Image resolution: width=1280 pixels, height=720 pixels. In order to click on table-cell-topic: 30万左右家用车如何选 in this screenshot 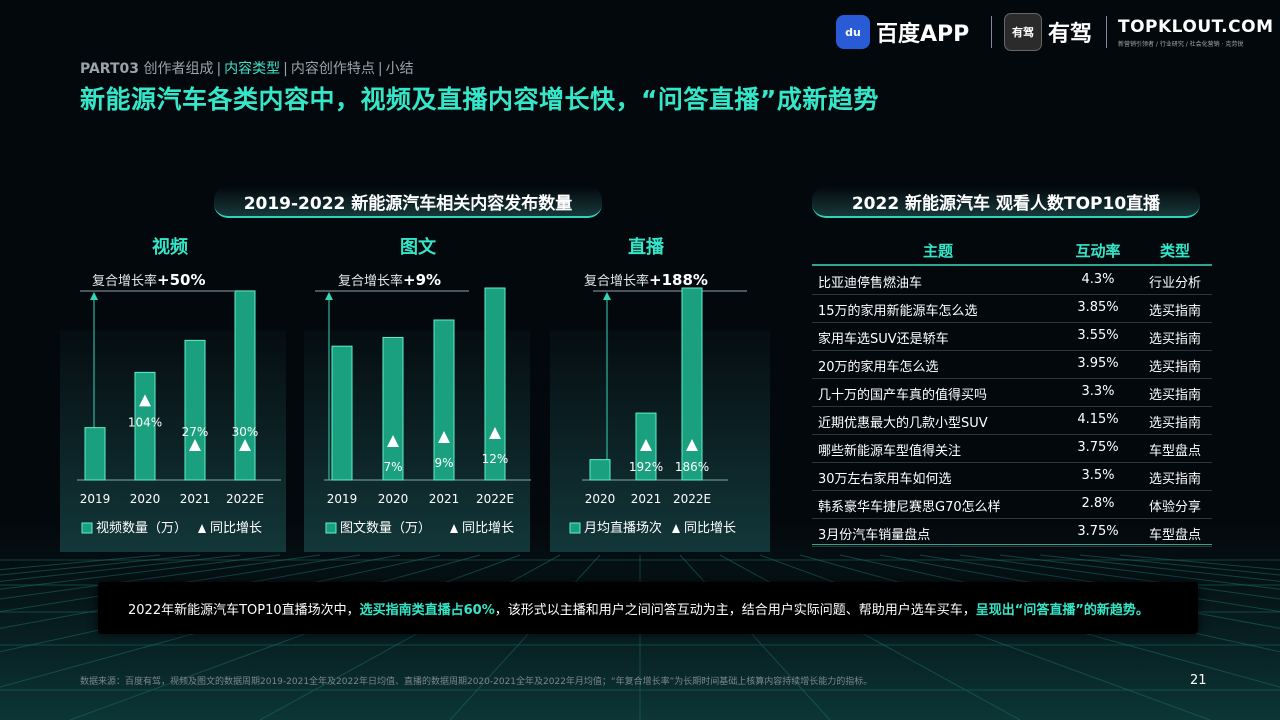, I will do `click(885, 479)`.